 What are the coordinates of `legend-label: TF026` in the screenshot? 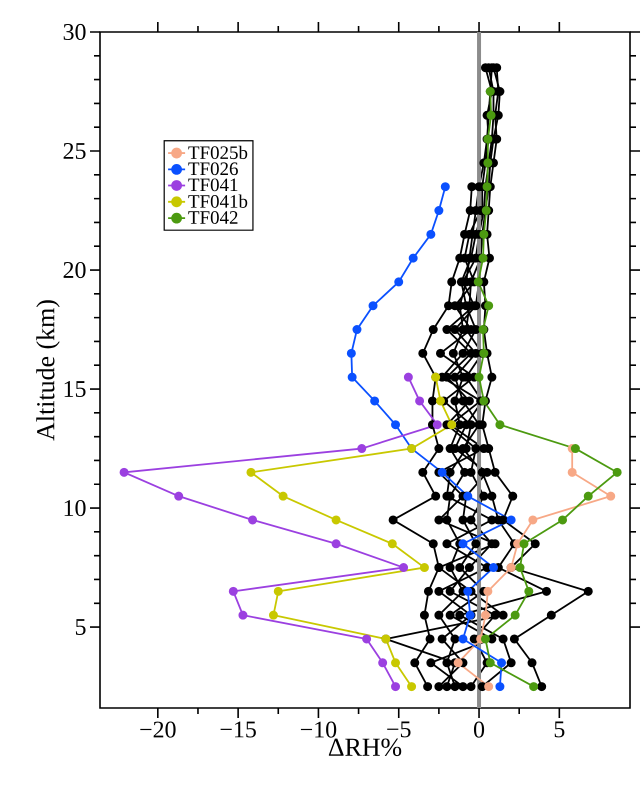 It's located at (213, 169).